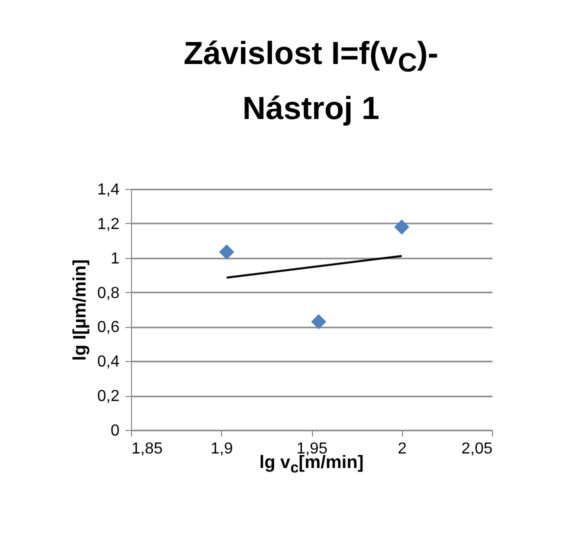 This screenshot has width=583, height=545. What do you see at coordinates (108, 397) in the screenshot?
I see `y-tick-label: 0,2` at bounding box center [108, 397].